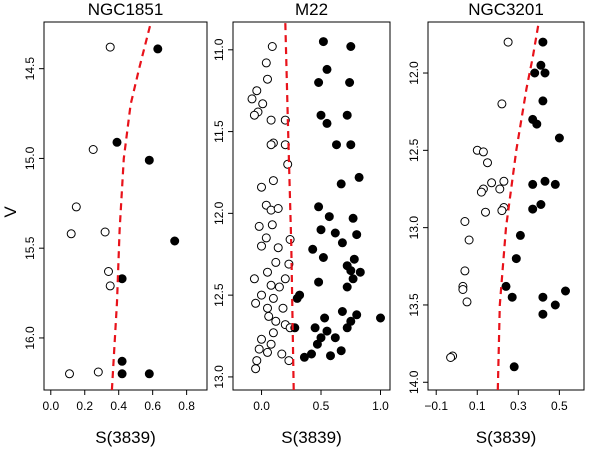 Image resolution: width=598 pixels, height=449 pixels. Describe the element at coordinates (477, 406) in the screenshot. I see `x-tick-label: 0.1` at that location.